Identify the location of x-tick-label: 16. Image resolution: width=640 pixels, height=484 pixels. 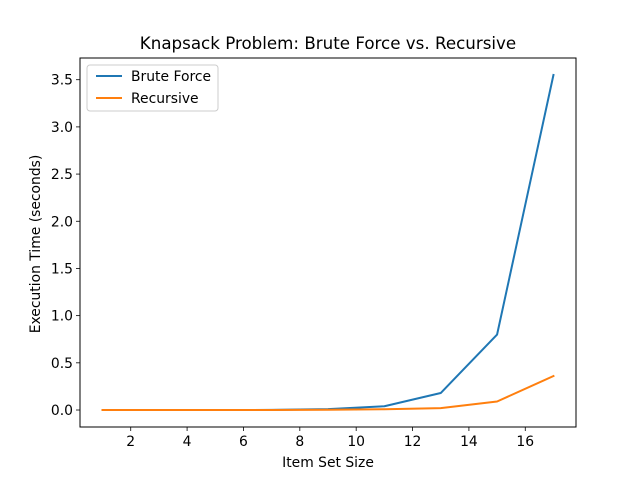
(525, 442).